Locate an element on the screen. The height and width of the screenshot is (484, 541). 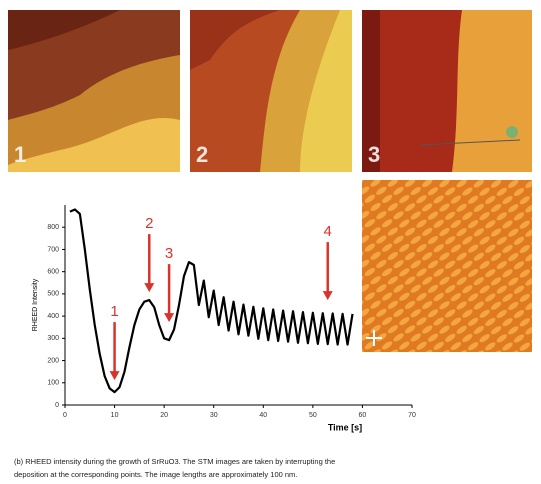
annotation-label: 2 is located at coordinates (149, 223).